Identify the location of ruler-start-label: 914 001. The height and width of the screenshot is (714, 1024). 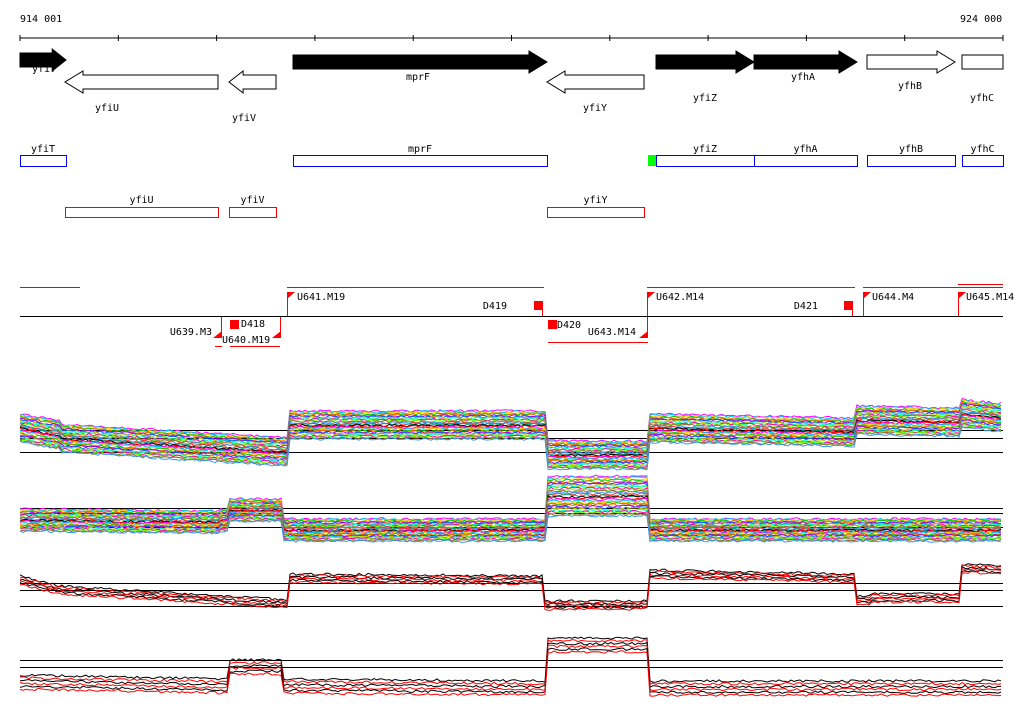
(41, 19).